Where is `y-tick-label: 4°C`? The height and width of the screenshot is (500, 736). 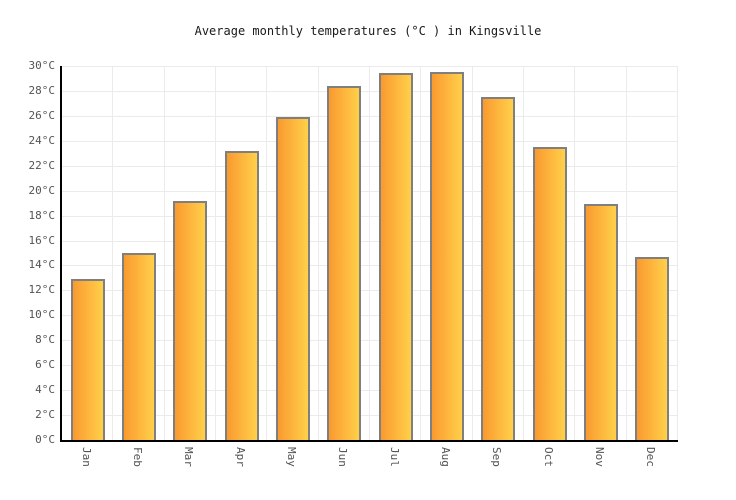
y-tick-label: 4°C is located at coordinates (45, 389).